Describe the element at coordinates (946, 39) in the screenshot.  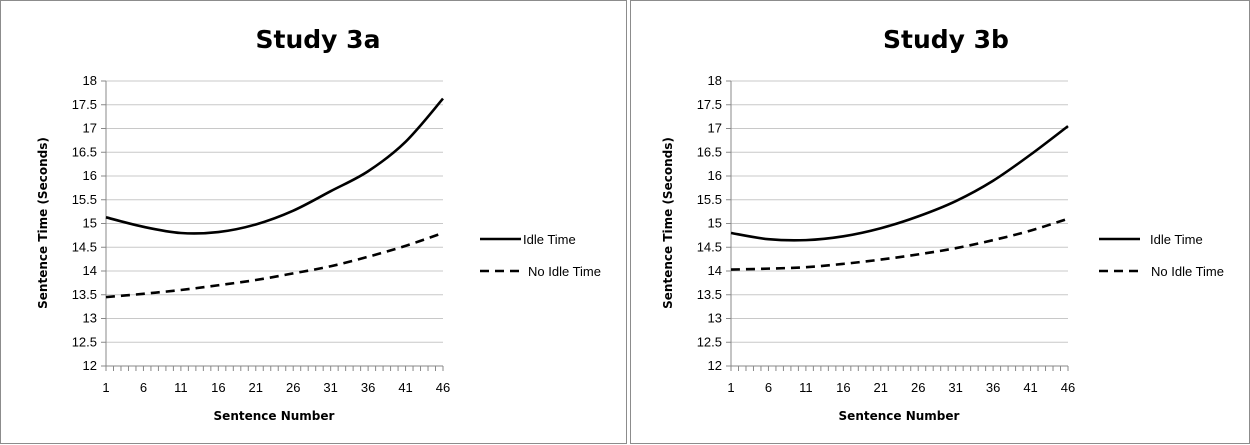
I see `chart-title: Study 3b` at that location.